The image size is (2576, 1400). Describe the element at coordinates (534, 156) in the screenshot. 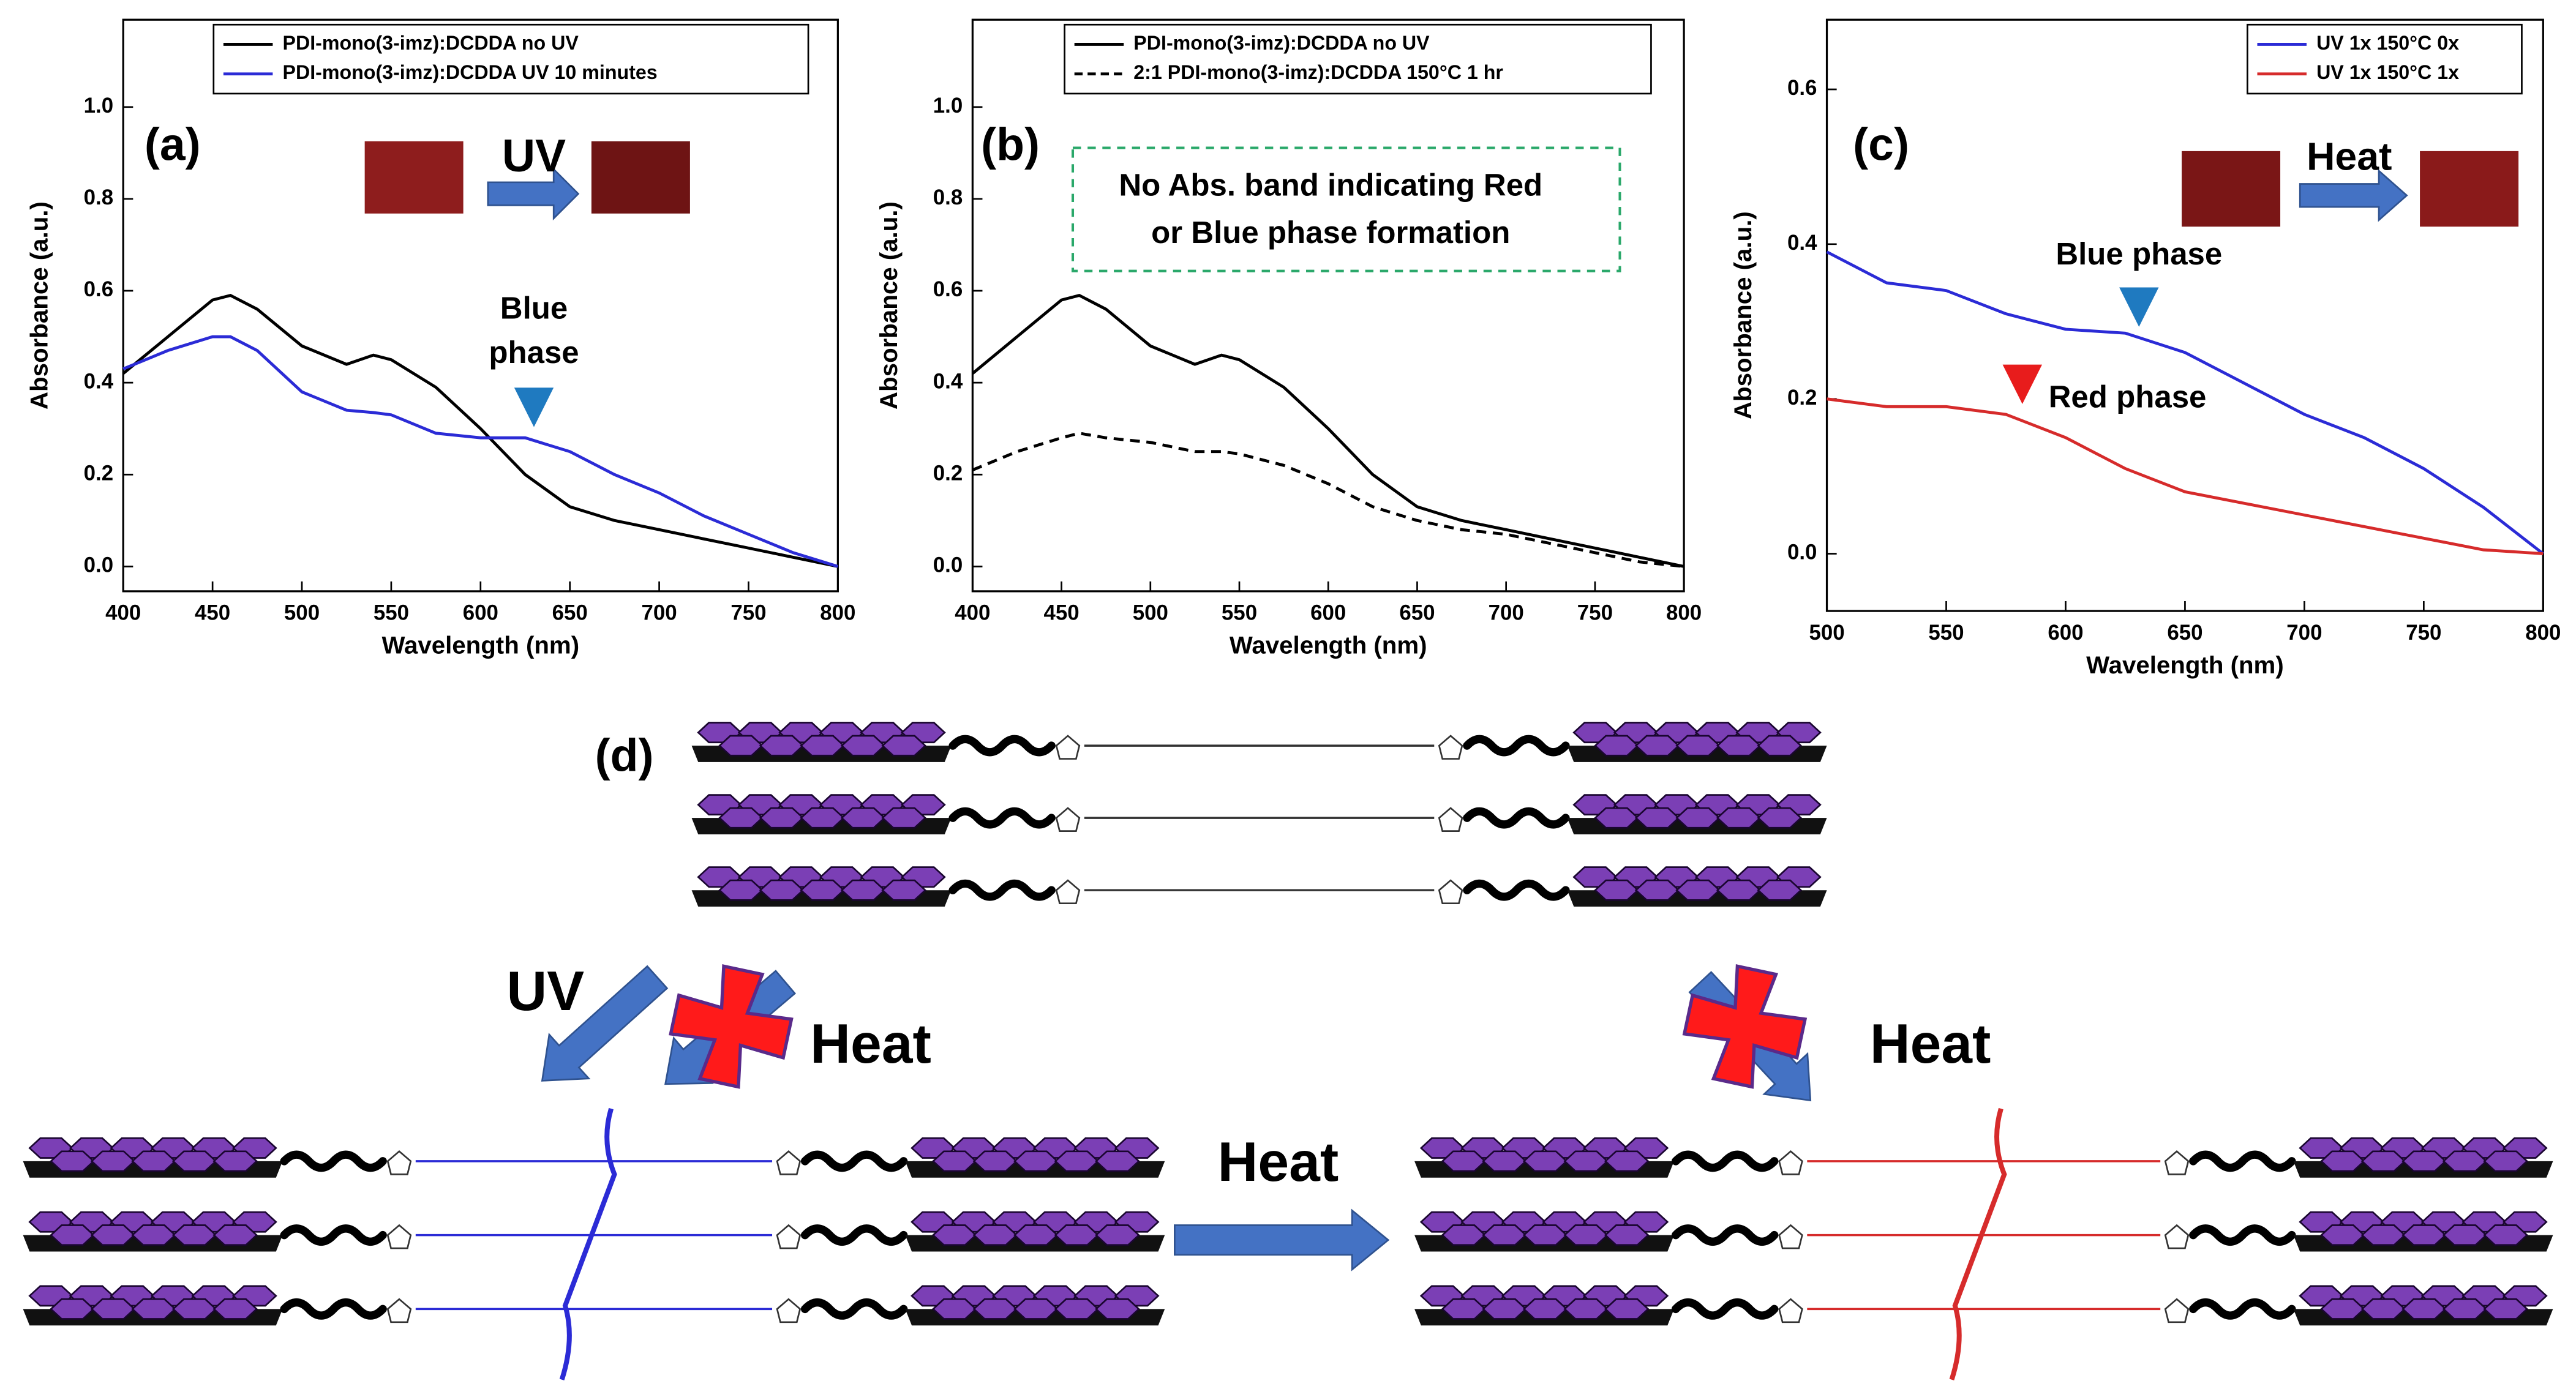

I see `annotation: UV` at that location.